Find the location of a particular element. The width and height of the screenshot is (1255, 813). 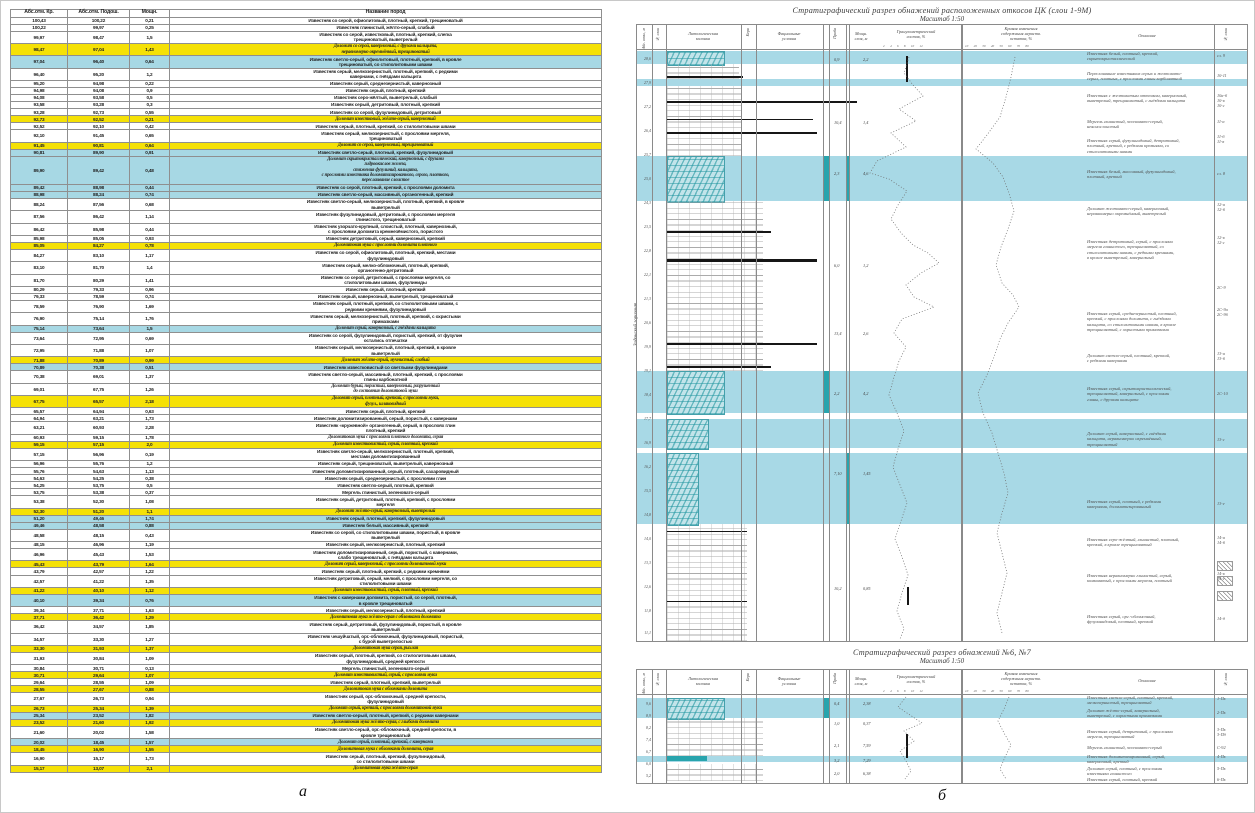

layer-code: 11-б 11-в is located at coordinates (1221, 139).